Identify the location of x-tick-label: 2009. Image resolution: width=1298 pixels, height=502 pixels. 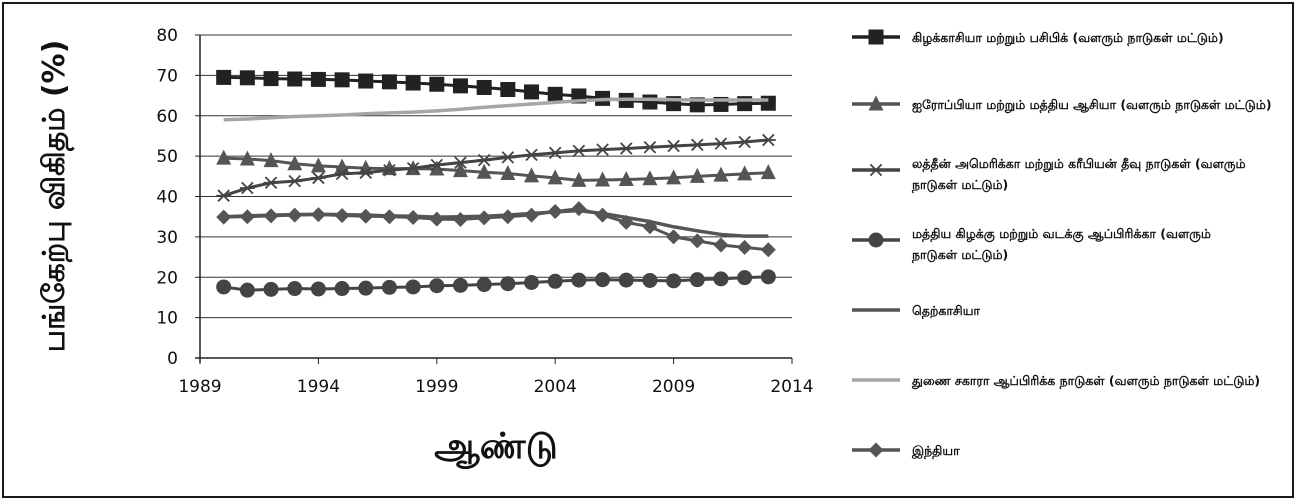
(673, 387).